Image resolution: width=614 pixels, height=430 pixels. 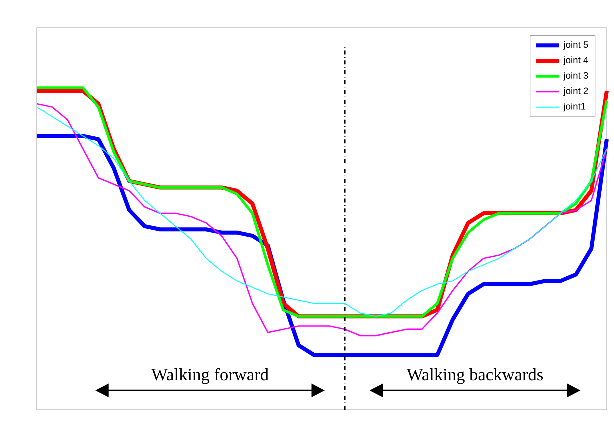 What do you see at coordinates (576, 45) in the screenshot?
I see `legend-label: joint 5` at bounding box center [576, 45].